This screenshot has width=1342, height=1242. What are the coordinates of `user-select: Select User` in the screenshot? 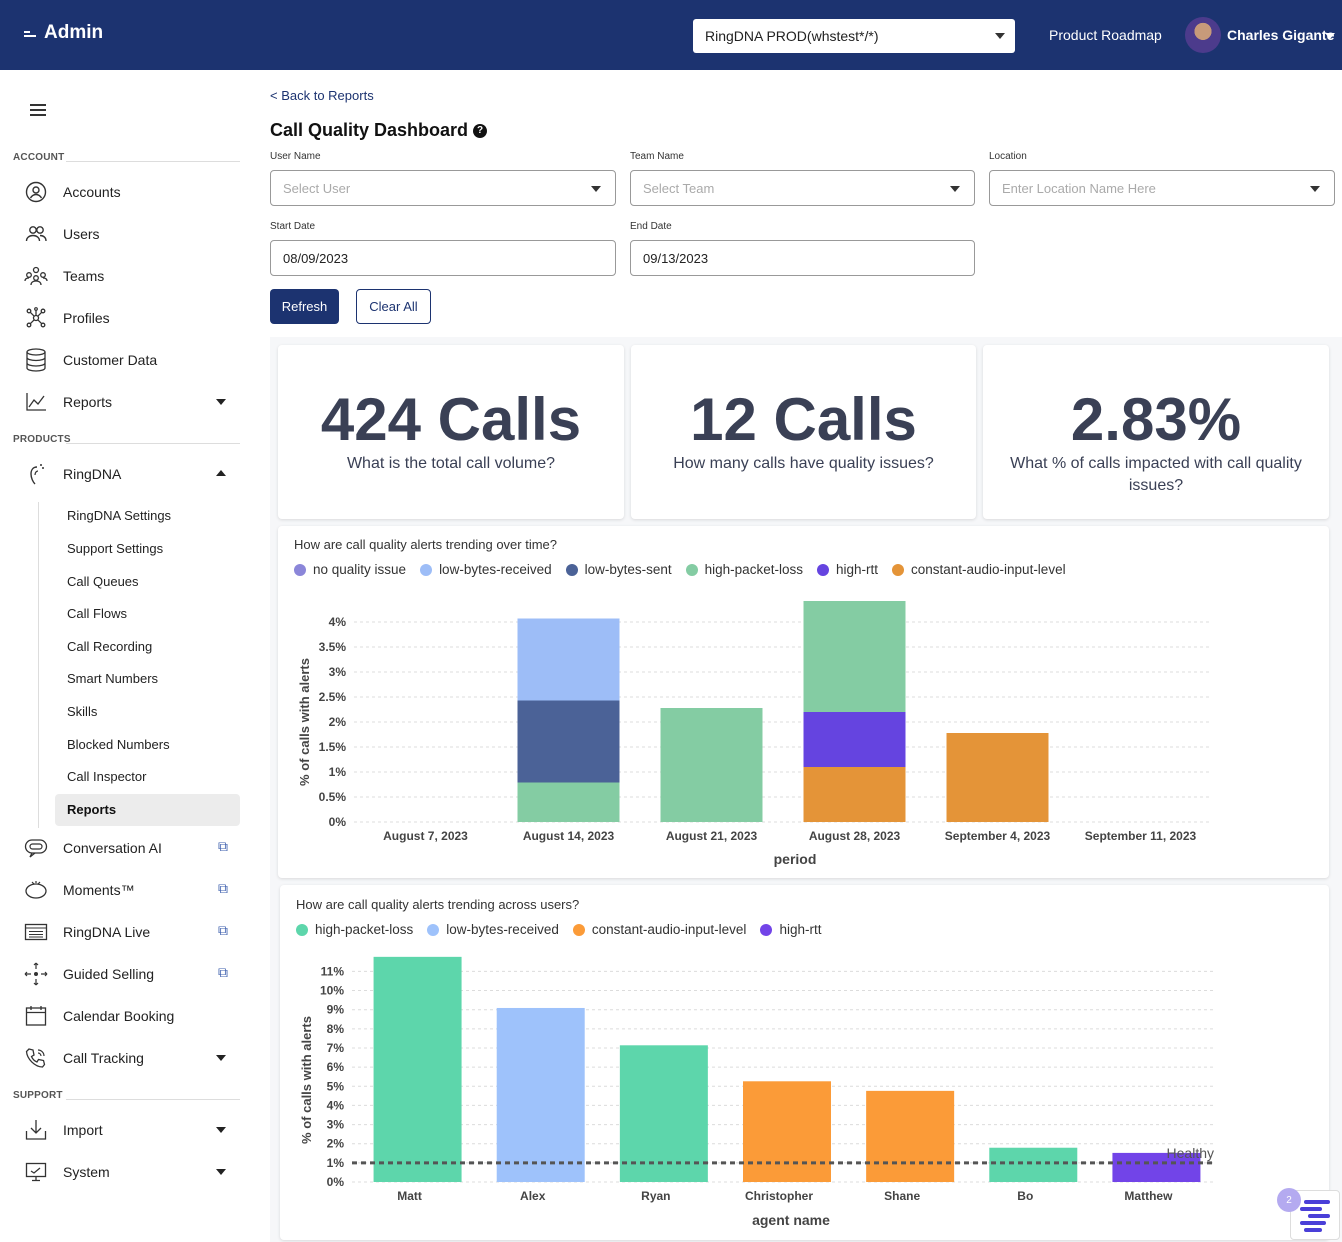 It's located at (443, 188).